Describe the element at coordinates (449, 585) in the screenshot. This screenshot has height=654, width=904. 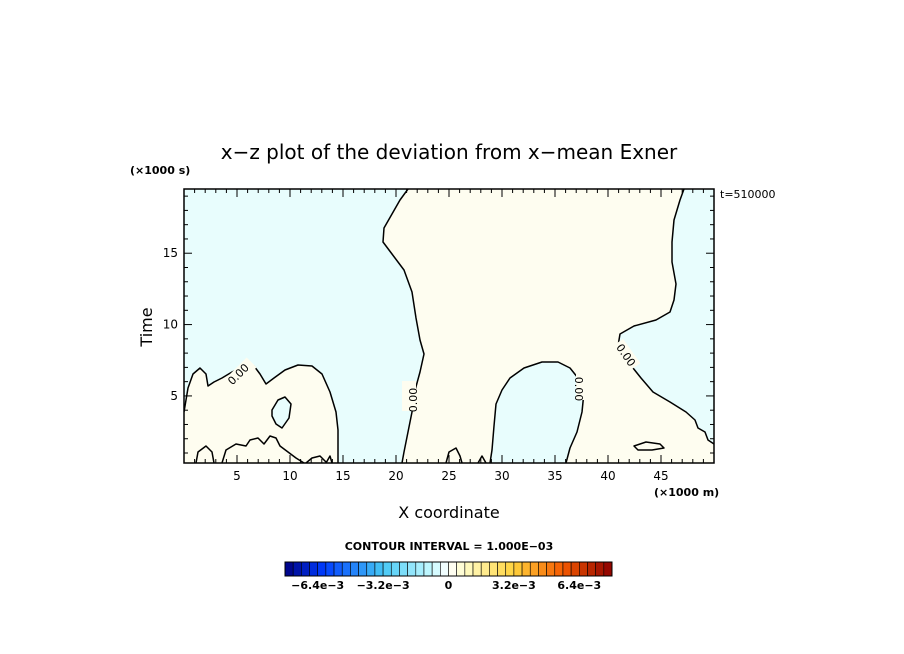
I see `colorbar-label: 0` at that location.